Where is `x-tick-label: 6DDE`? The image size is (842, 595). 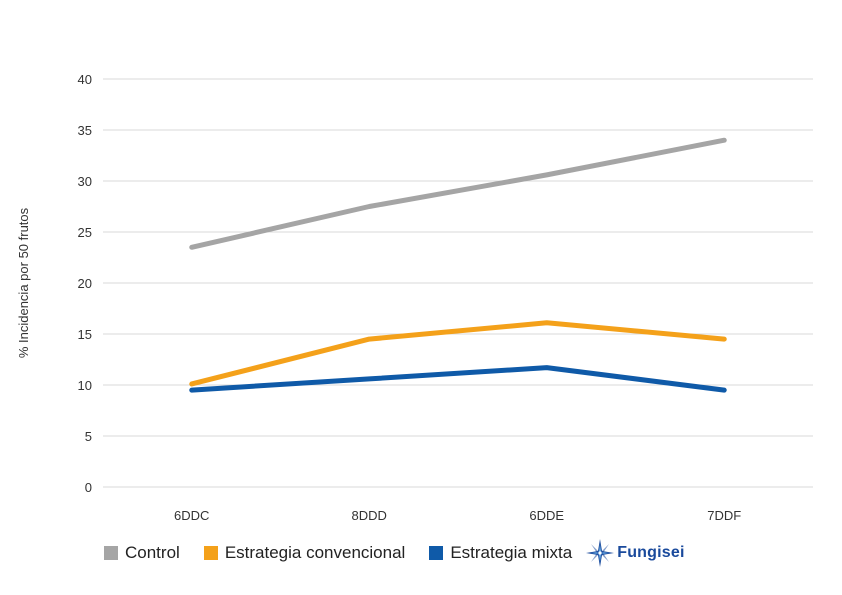 x-tick-label: 6DDE is located at coordinates (546, 515).